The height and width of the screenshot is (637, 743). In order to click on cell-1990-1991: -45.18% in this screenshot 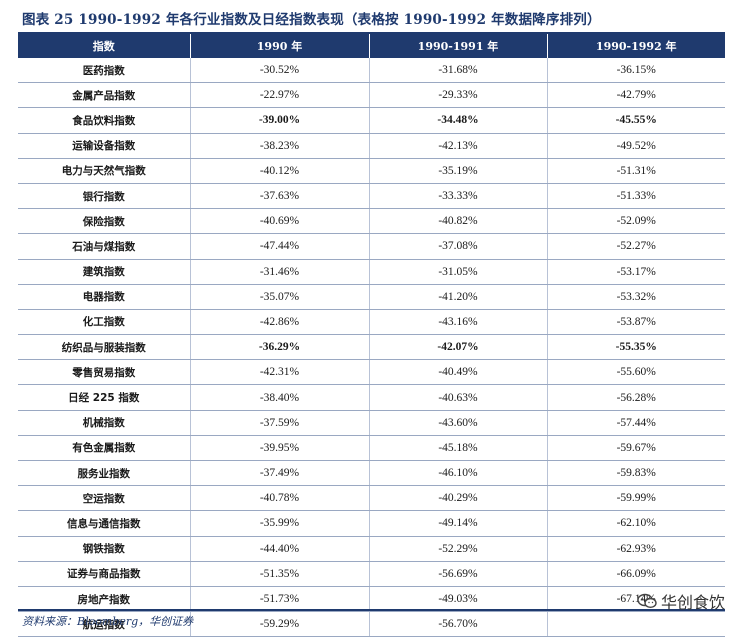, I will do `click(458, 448)`.